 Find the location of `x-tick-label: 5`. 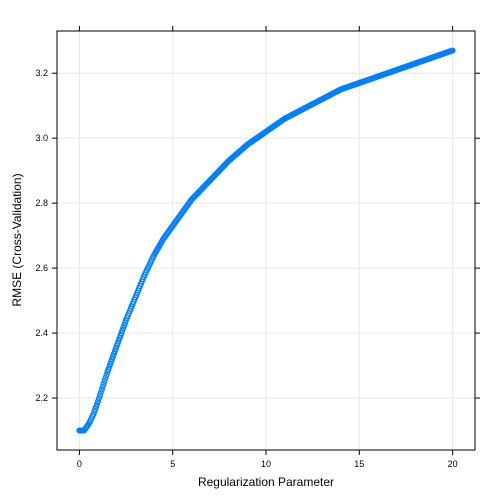

x-tick-label: 5 is located at coordinates (172, 464).